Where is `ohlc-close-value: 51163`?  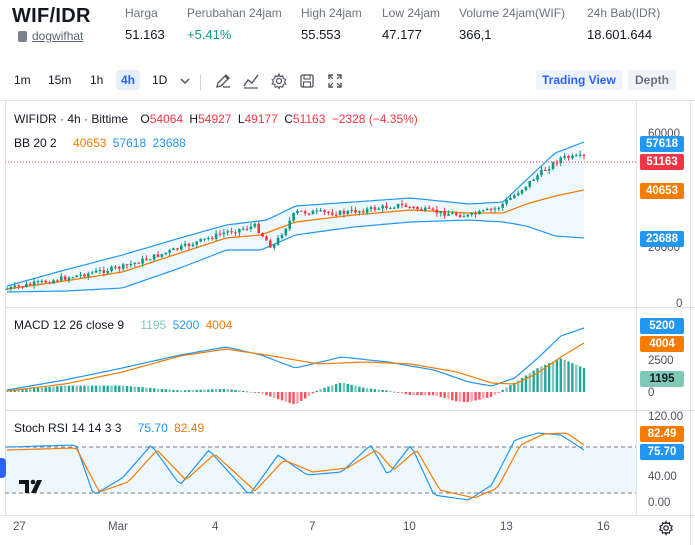 ohlc-close-value: 51163 is located at coordinates (309, 119).